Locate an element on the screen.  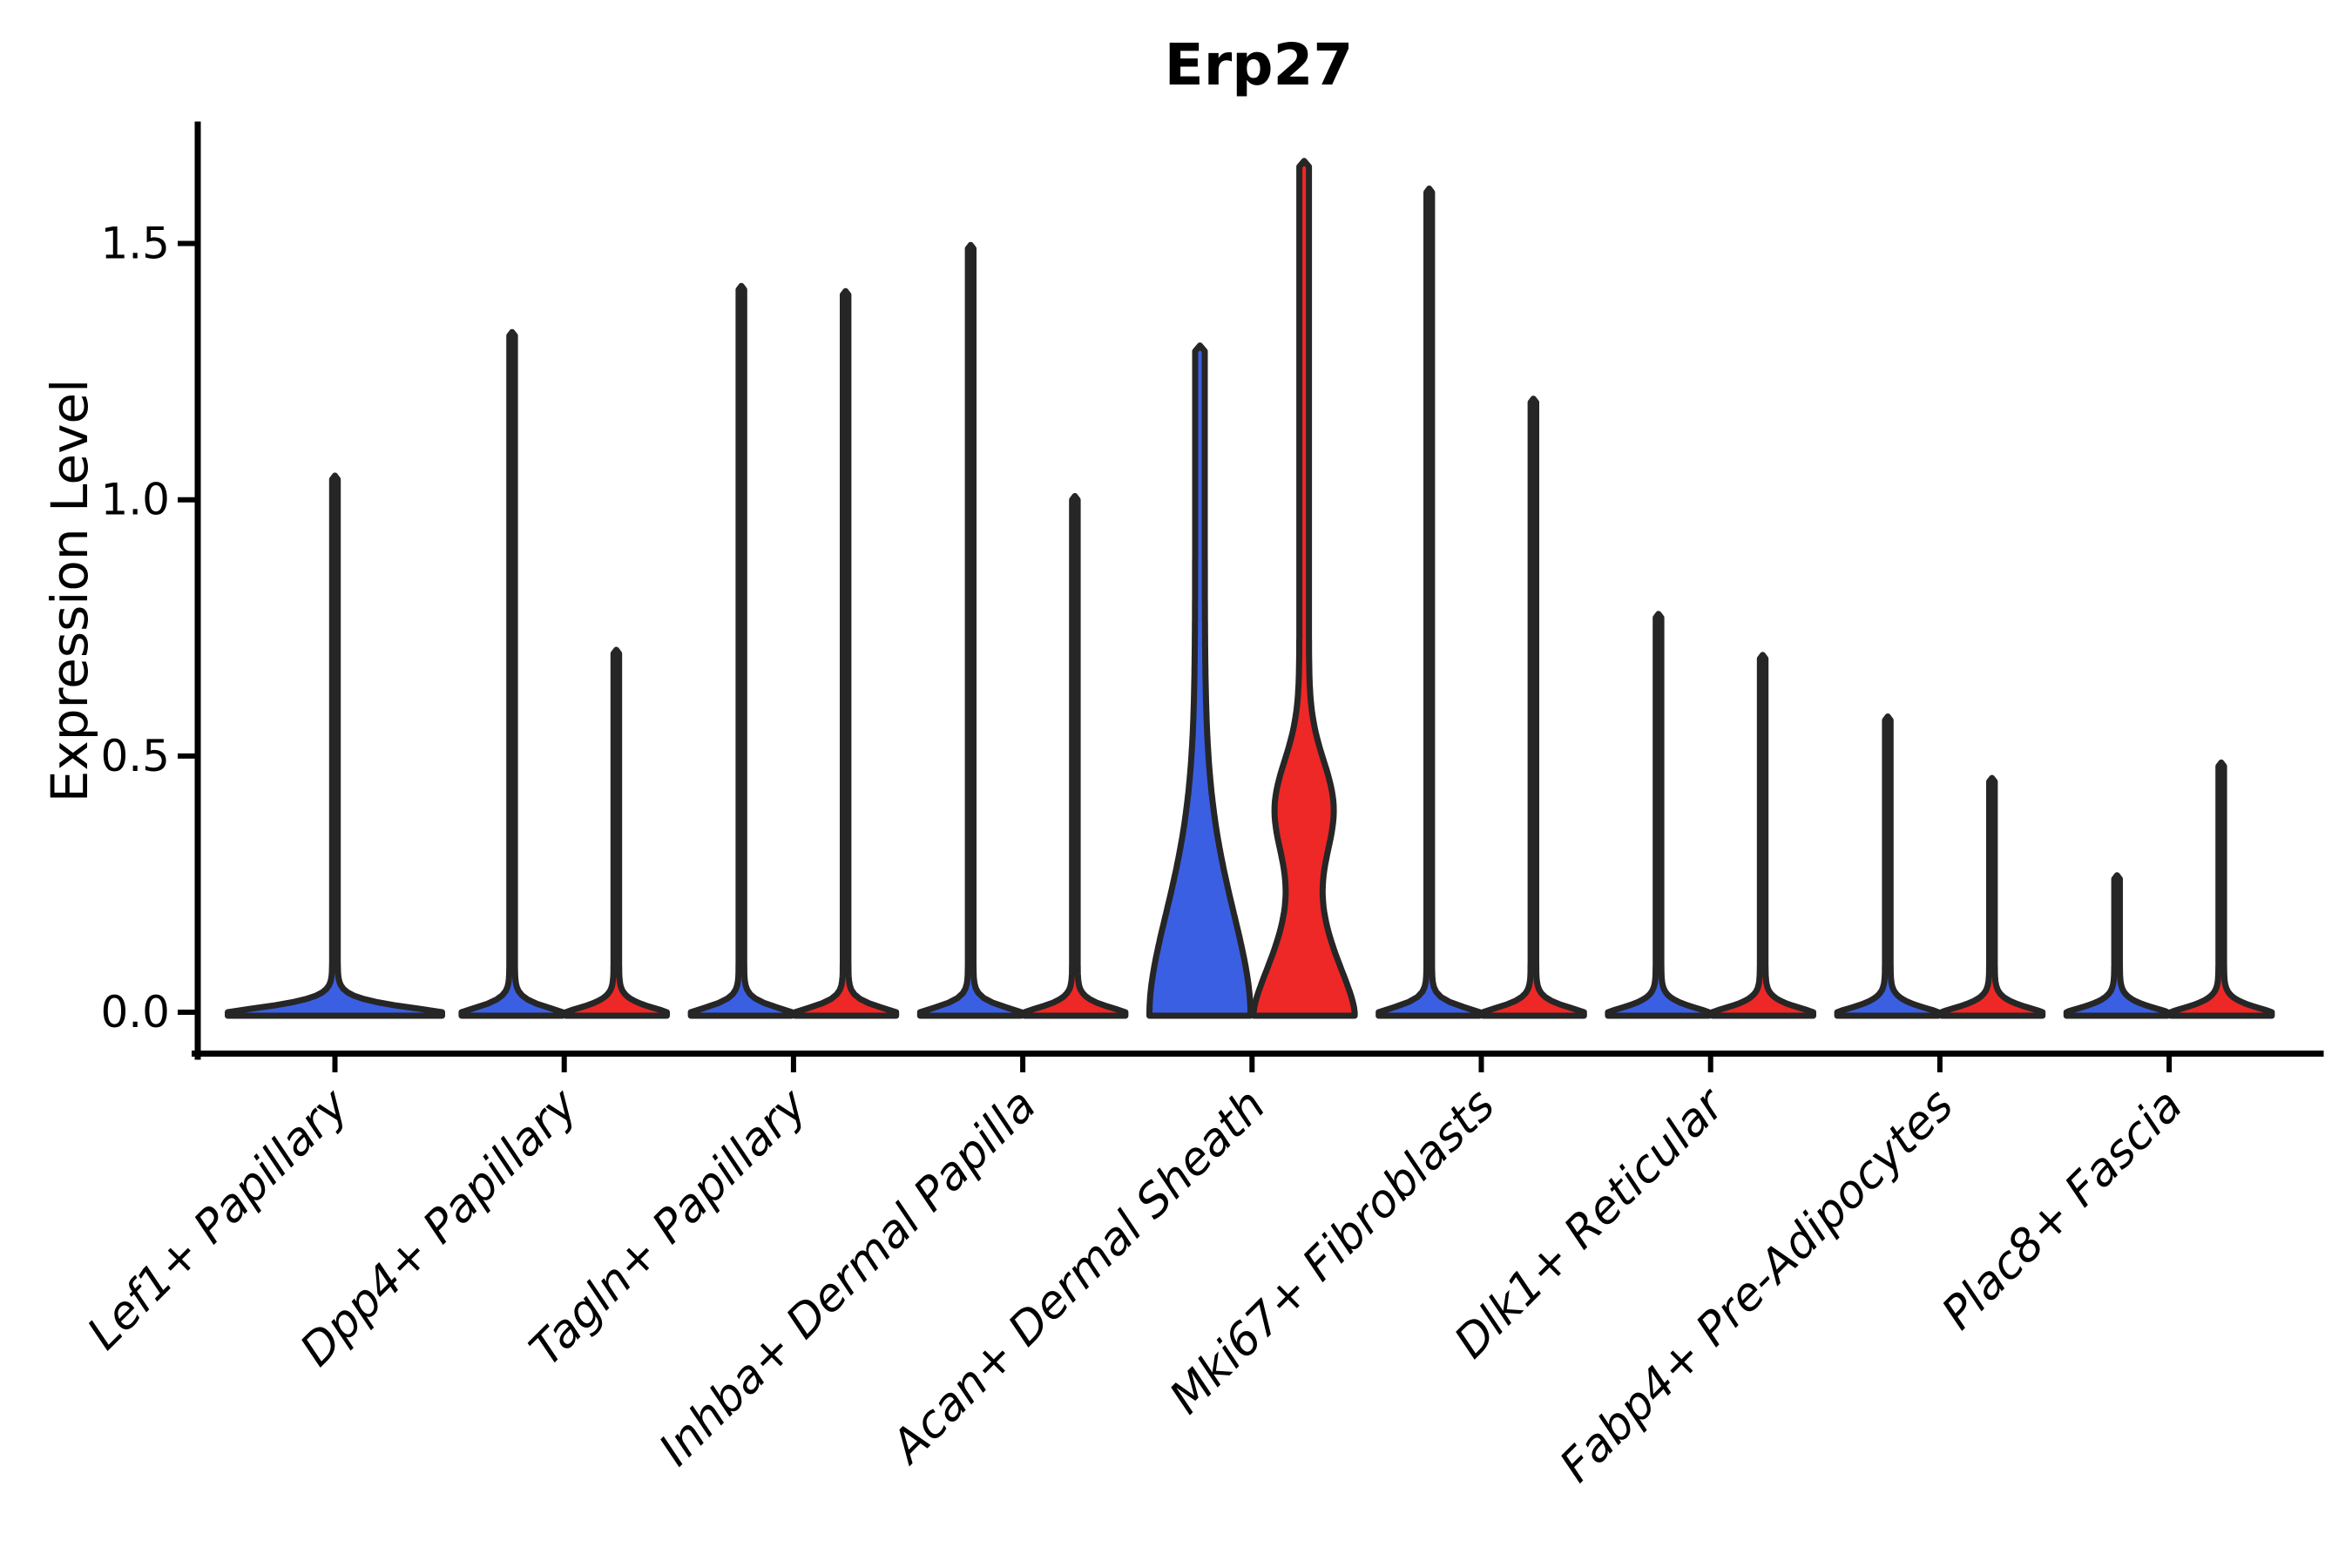
violin-left-inhba-dermal-papilla is located at coordinates (970, 630).